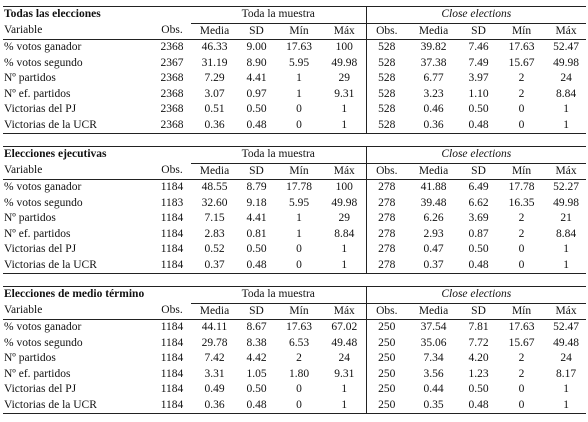 The image size is (588, 422). Describe the element at coordinates (522, 311) in the screenshot. I see `col-header-close-min: Mín` at that location.